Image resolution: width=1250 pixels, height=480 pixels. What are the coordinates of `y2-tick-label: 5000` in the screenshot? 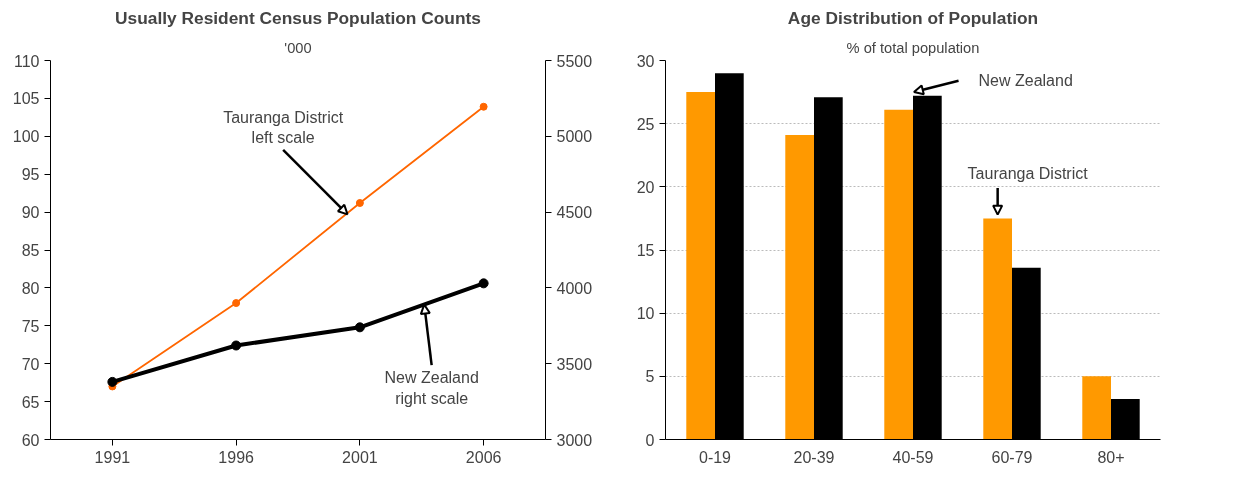 It's located at (574, 137).